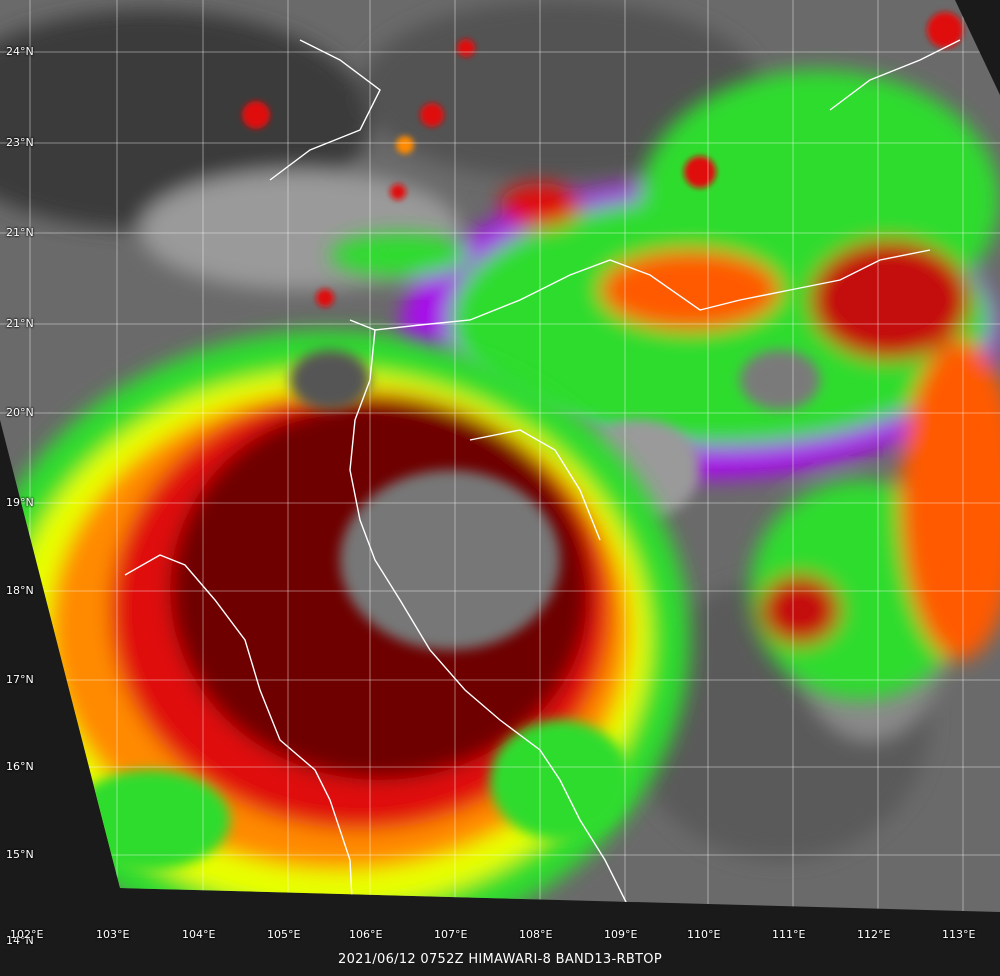  I want to click on lon-label-106e: 106°E, so click(366, 934).